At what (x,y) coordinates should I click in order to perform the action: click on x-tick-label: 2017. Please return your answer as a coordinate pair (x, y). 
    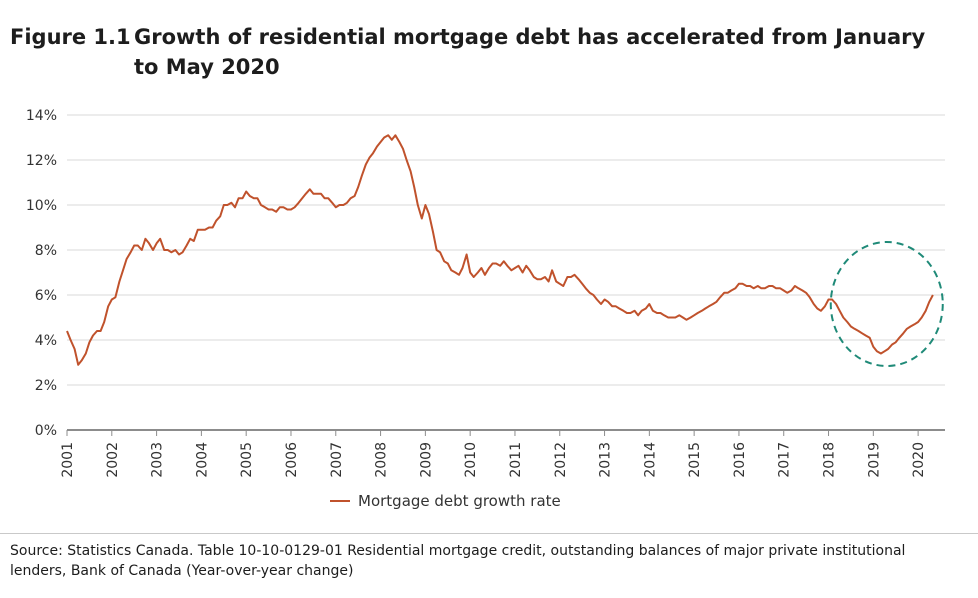
    Looking at the image, I should click on (785, 460).